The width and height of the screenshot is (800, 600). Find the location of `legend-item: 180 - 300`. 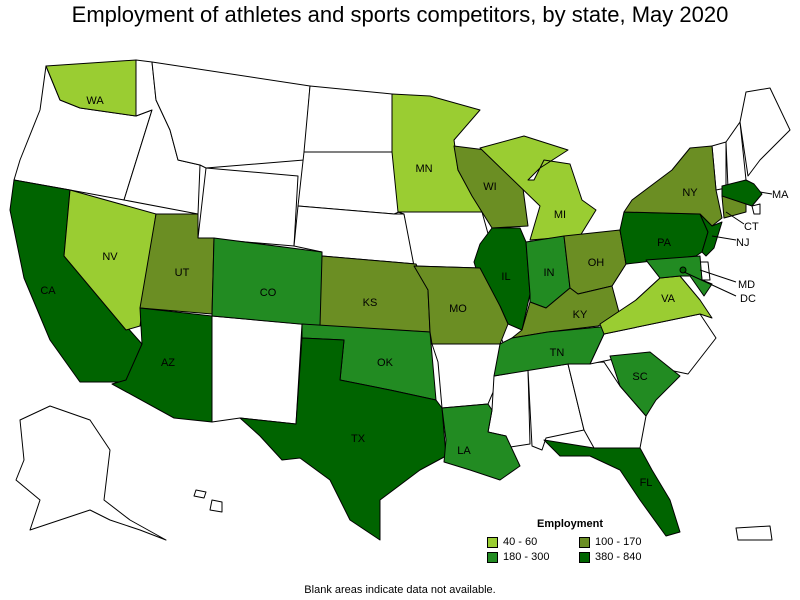

legend-item: 180 - 300 is located at coordinates (533, 557).